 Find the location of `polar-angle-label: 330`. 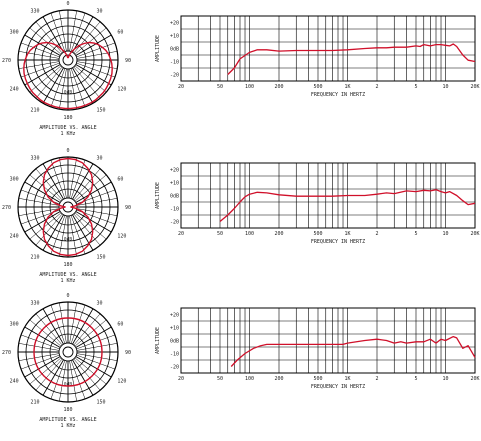

polar-angle-label: 330 is located at coordinates (34, 12).